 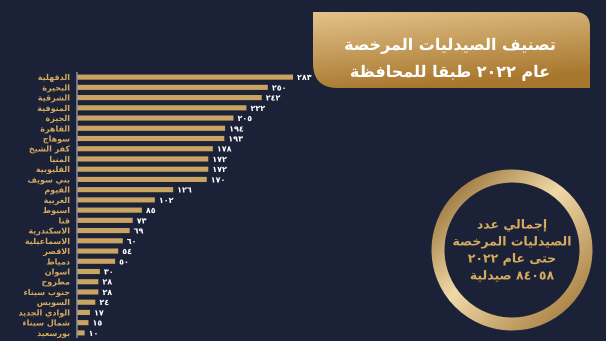 What do you see at coordinates (44, 313) in the screenshot?
I see `y-tick-label: الوادي الجديد` at bounding box center [44, 313].